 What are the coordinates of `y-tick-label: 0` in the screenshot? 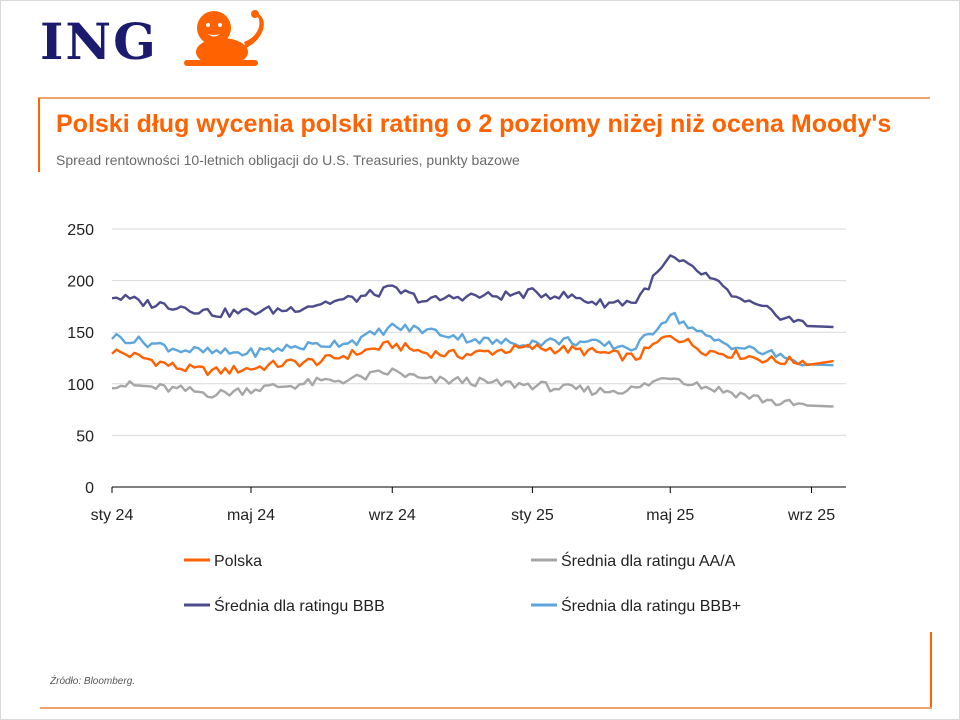 It's located at (89, 488).